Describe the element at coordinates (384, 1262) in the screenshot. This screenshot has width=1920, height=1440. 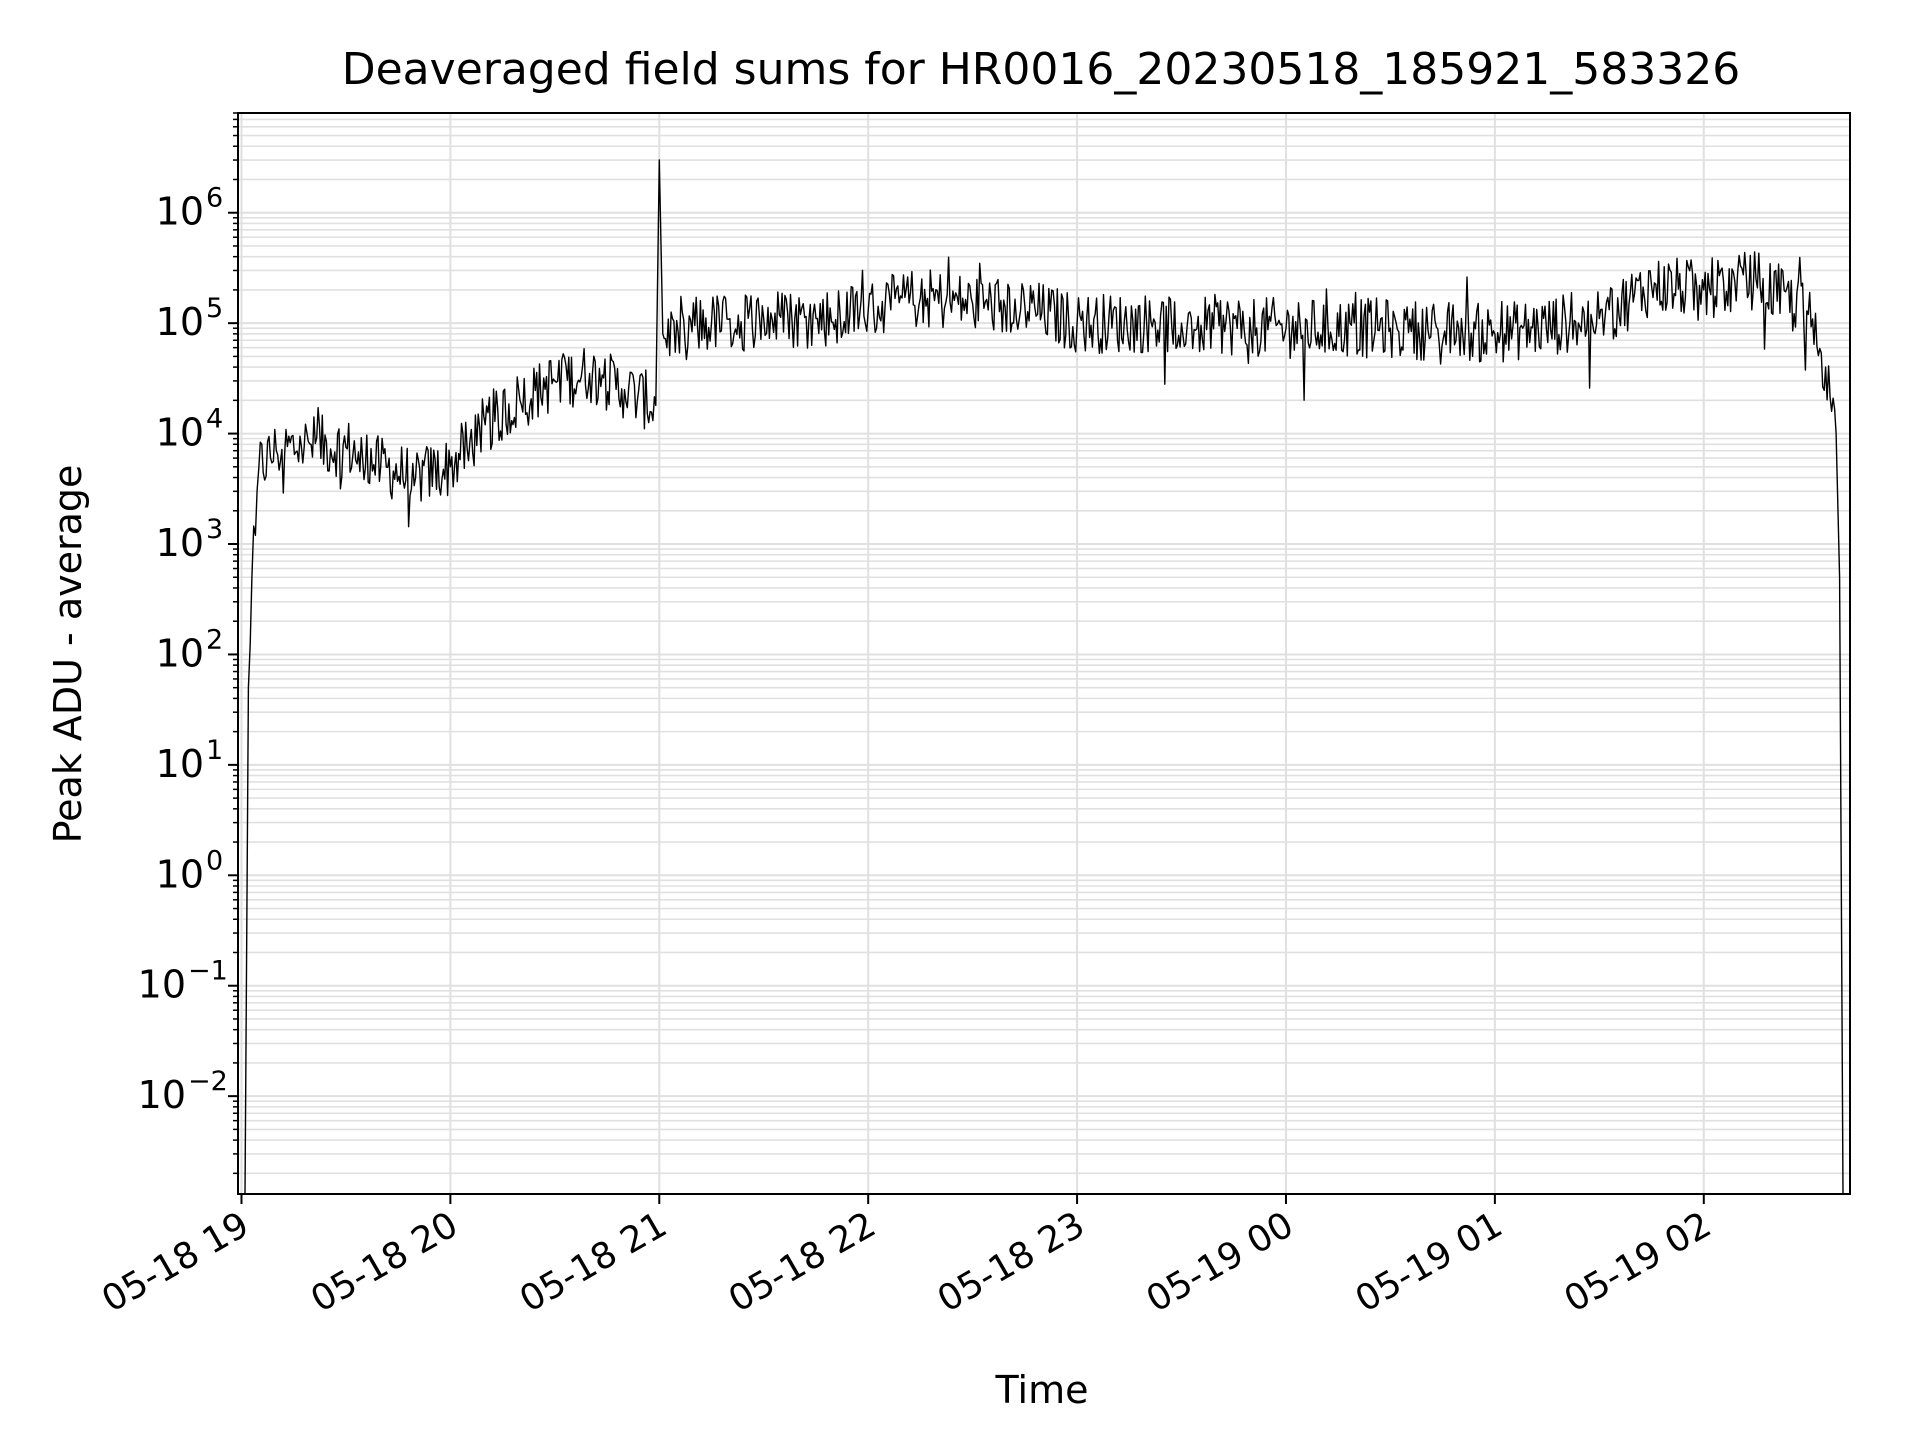
I see `x-tick-label: 05-18 20` at that location.